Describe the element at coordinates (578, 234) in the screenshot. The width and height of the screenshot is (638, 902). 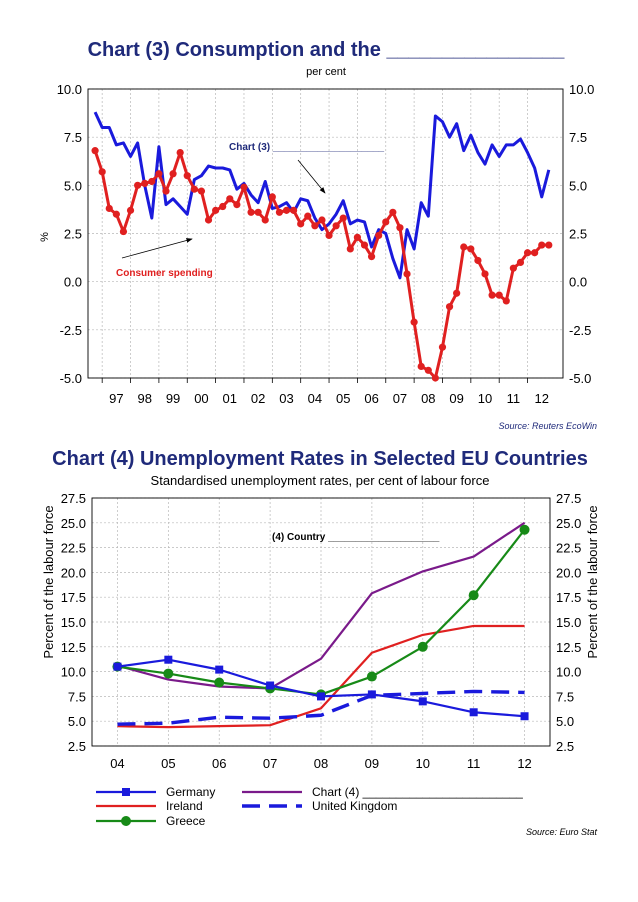
I see `chart3-ytick-right: 2.5` at that location.